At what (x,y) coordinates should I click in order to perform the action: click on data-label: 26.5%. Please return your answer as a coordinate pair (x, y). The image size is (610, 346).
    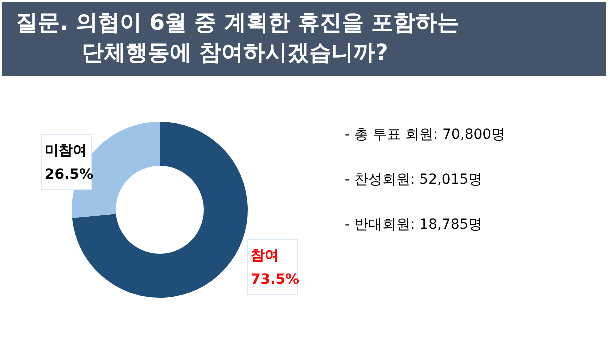
    Looking at the image, I should click on (69, 175).